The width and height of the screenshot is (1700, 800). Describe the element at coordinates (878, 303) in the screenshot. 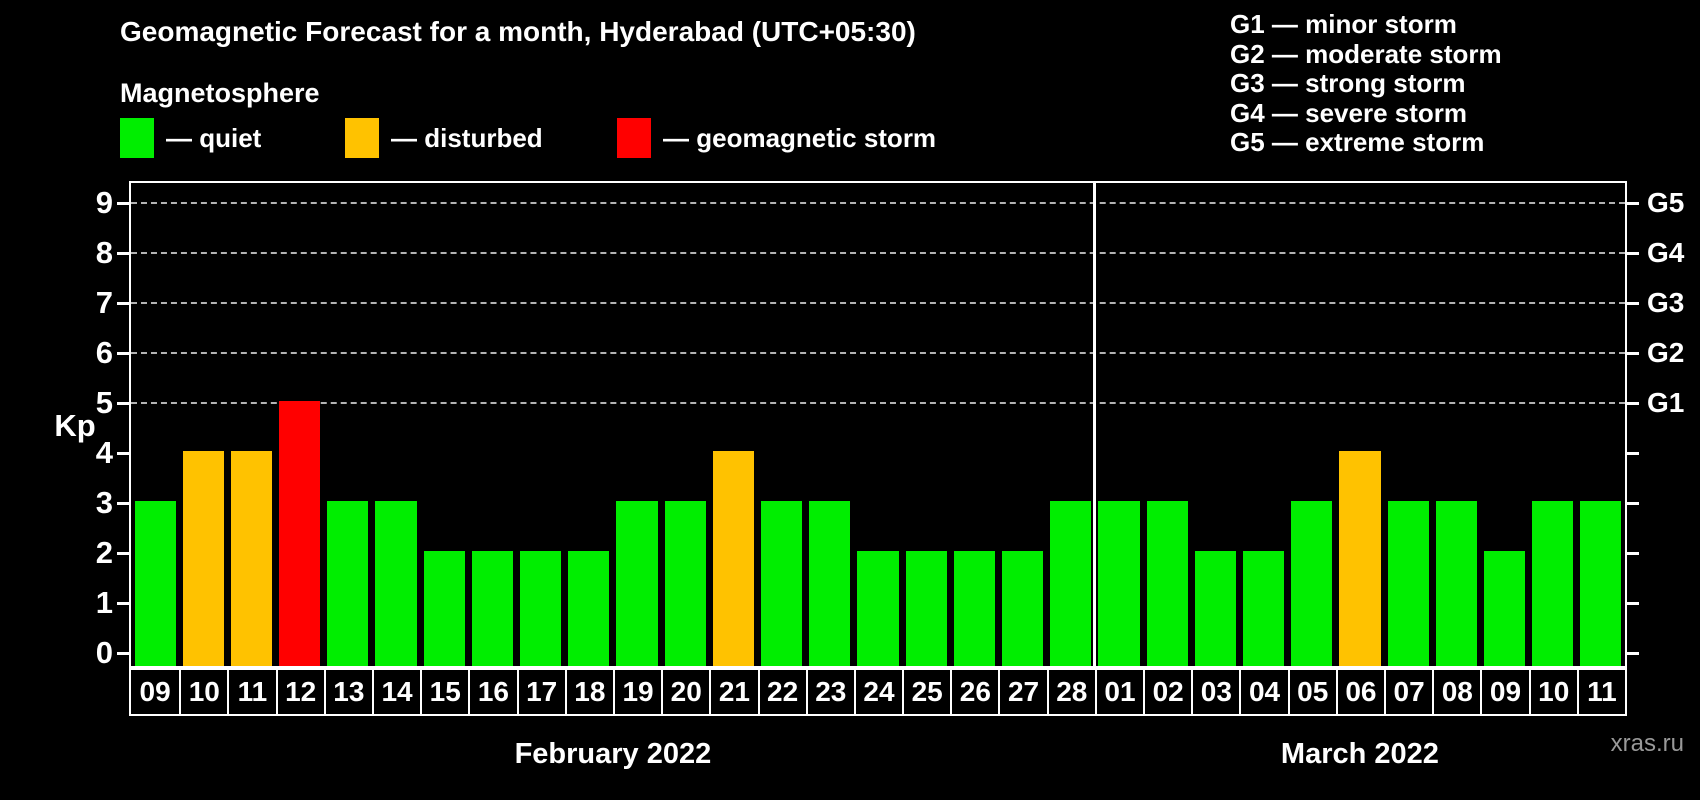

I see `gridline-kp7` at that location.